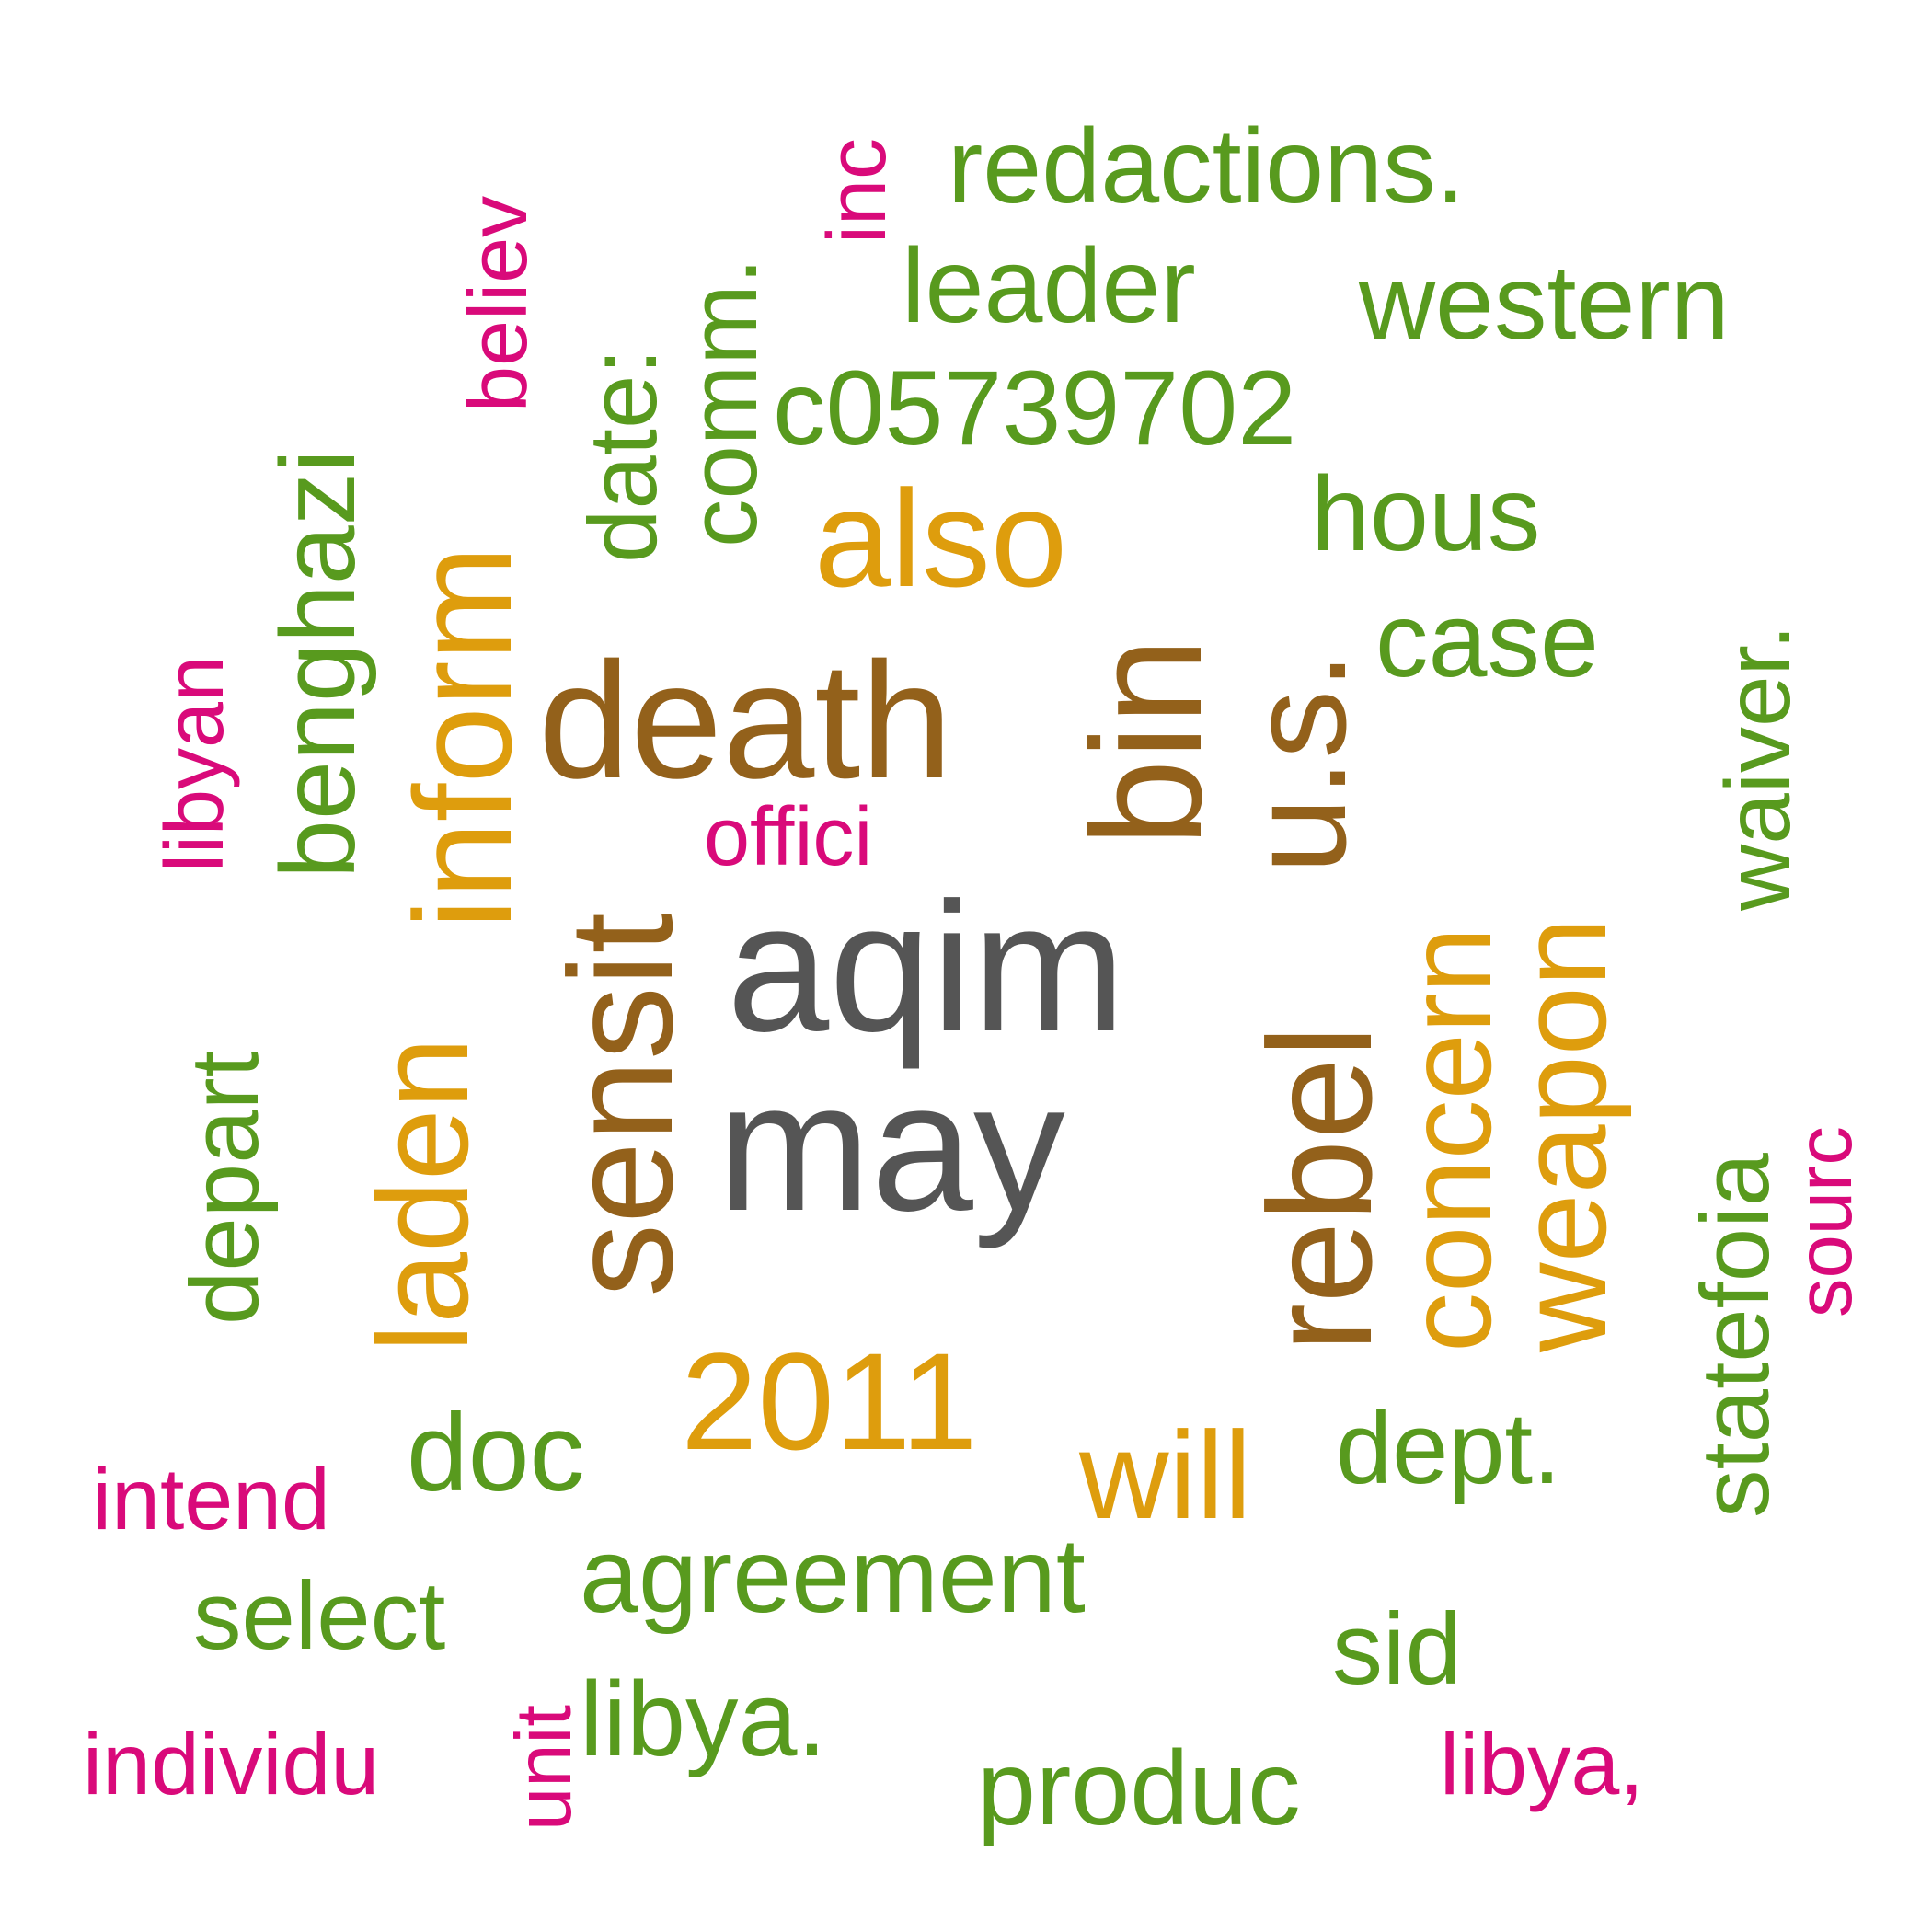  What do you see at coordinates (462, 737) in the screenshot?
I see `word-inform: inform` at bounding box center [462, 737].